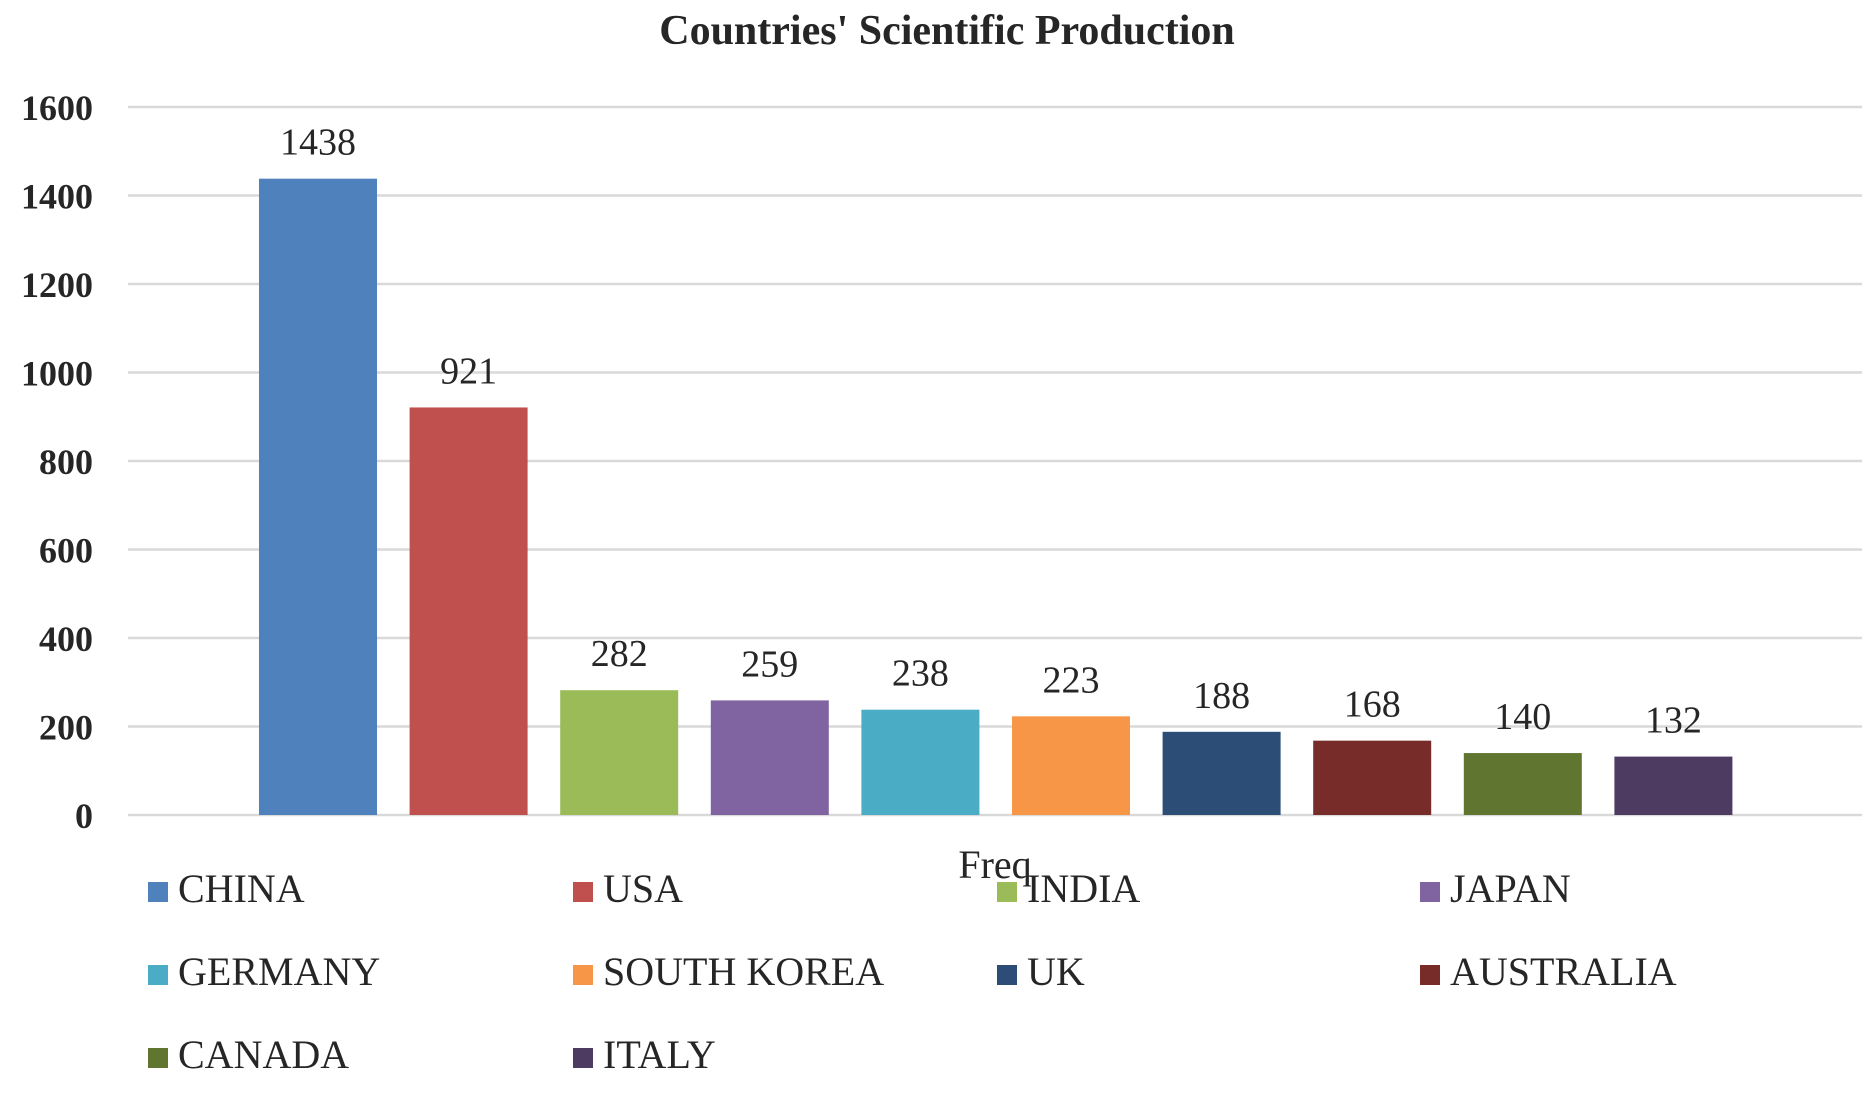  I want to click on legend-label: CANADA, so click(263, 1054).